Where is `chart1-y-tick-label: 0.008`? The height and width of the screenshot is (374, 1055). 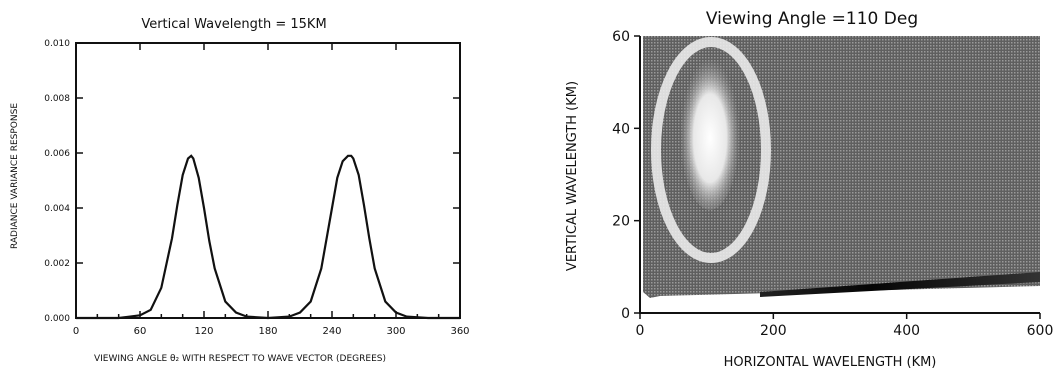 chart1-y-tick-label: 0.008 is located at coordinates (57, 99).